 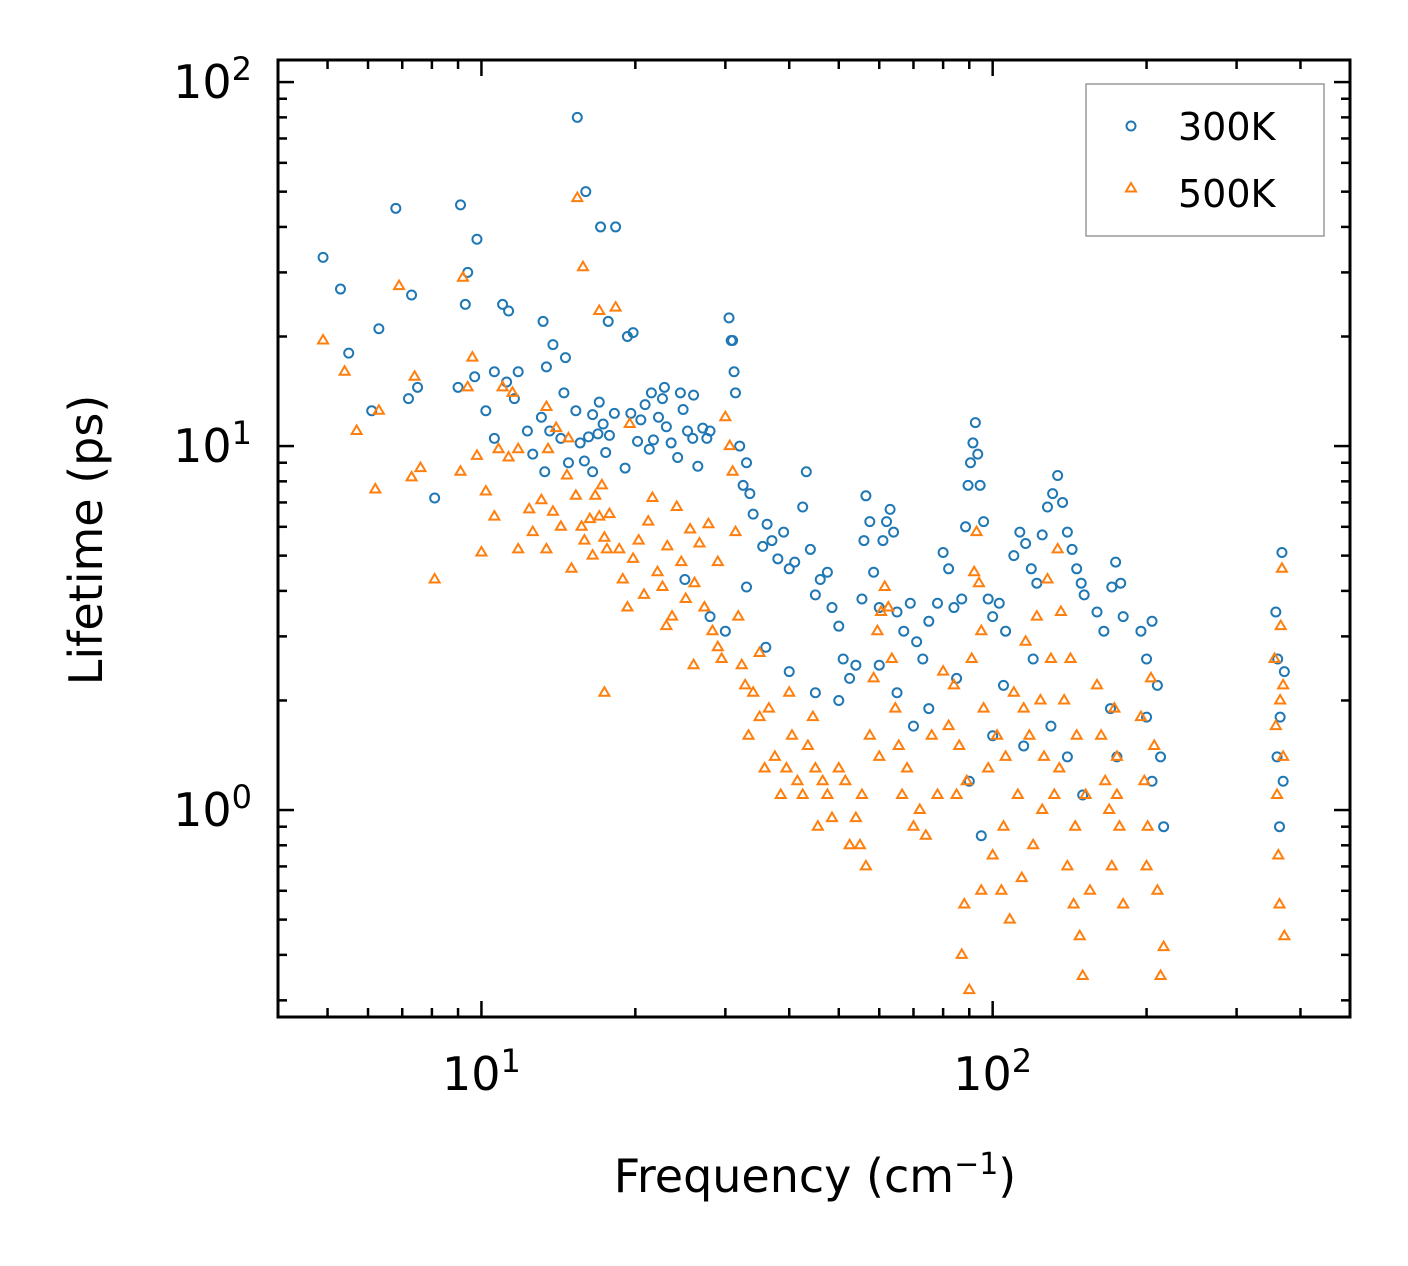 I want to click on y-tick-label: 100, so click(x=212, y=807).